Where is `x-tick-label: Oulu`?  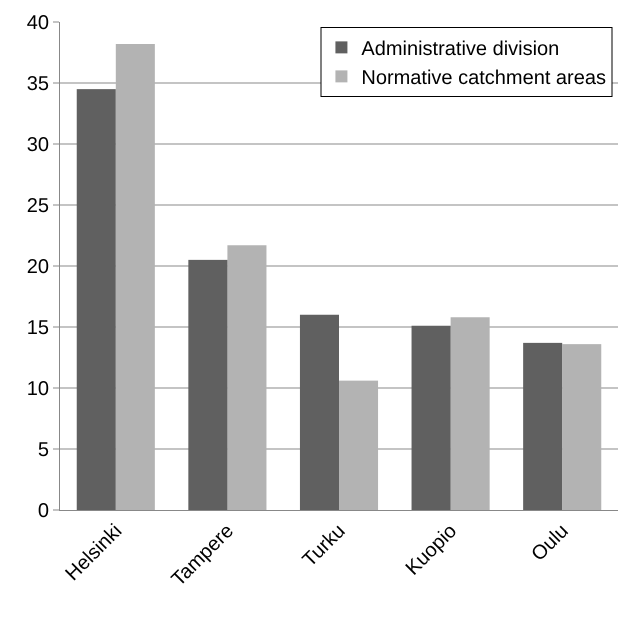
x-tick-label: Oulu is located at coordinates (550, 543).